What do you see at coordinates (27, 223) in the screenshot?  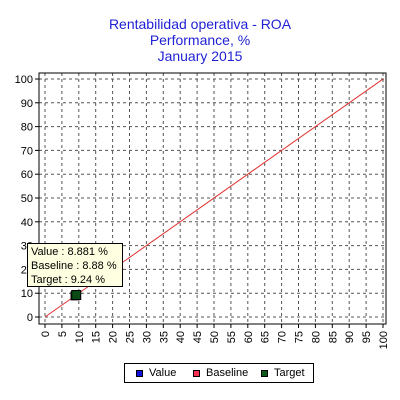 I see `y-tick-label: 40` at bounding box center [27, 223].